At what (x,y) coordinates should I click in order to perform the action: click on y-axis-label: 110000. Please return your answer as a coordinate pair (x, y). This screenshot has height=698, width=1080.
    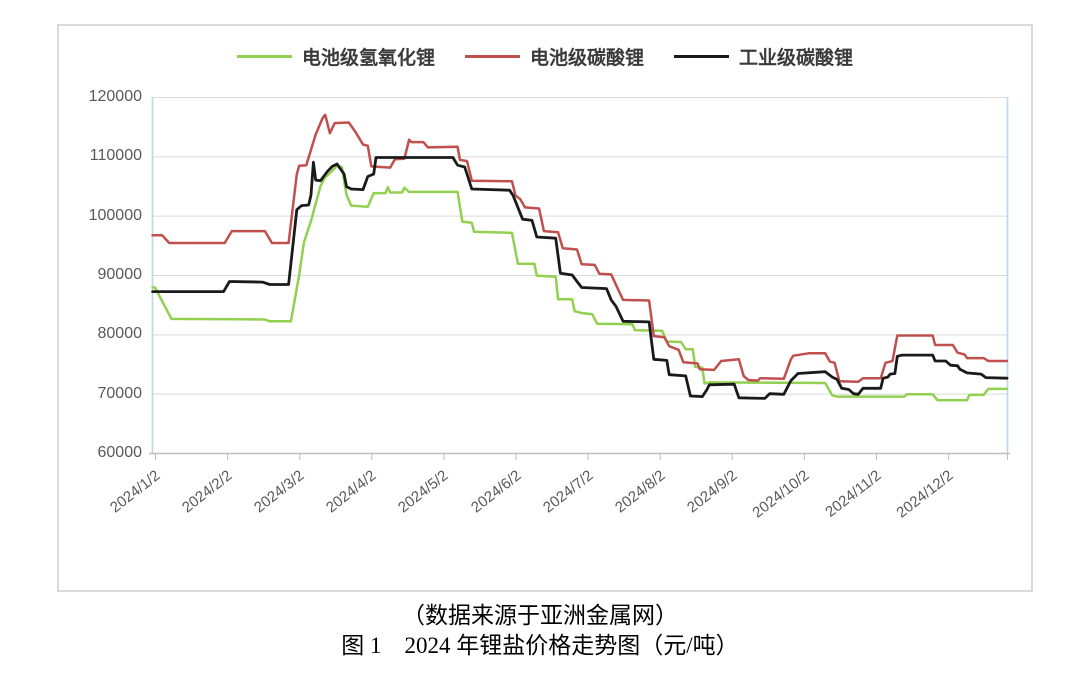
    Looking at the image, I should click on (115, 156).